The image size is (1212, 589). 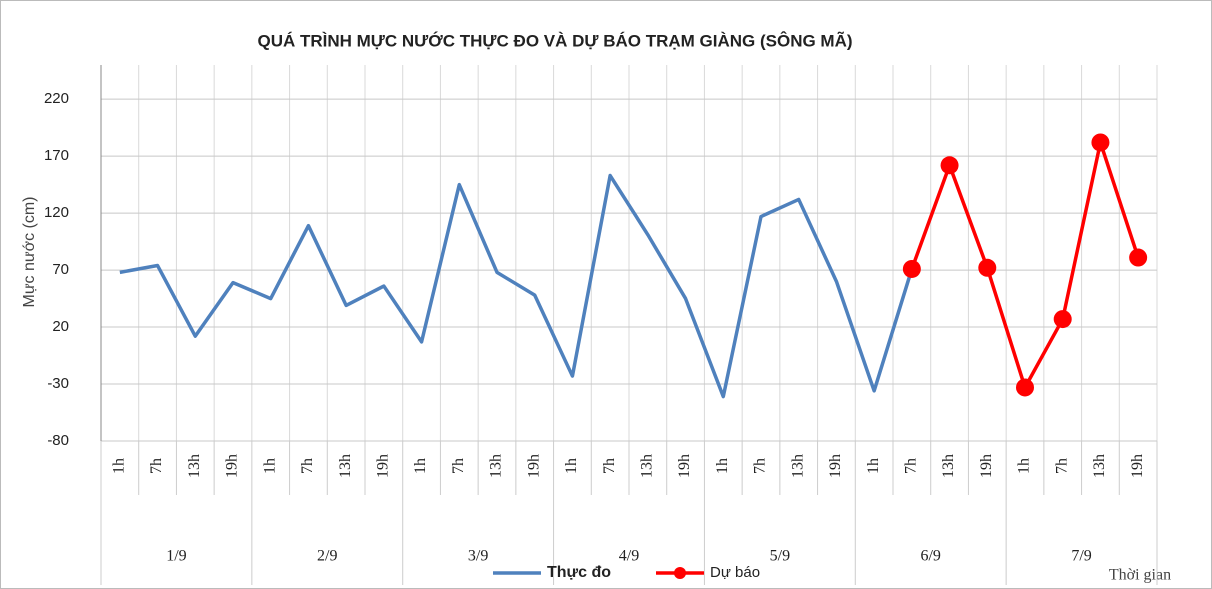 I want to click on legend-label: Dự báo, so click(x=735, y=572).